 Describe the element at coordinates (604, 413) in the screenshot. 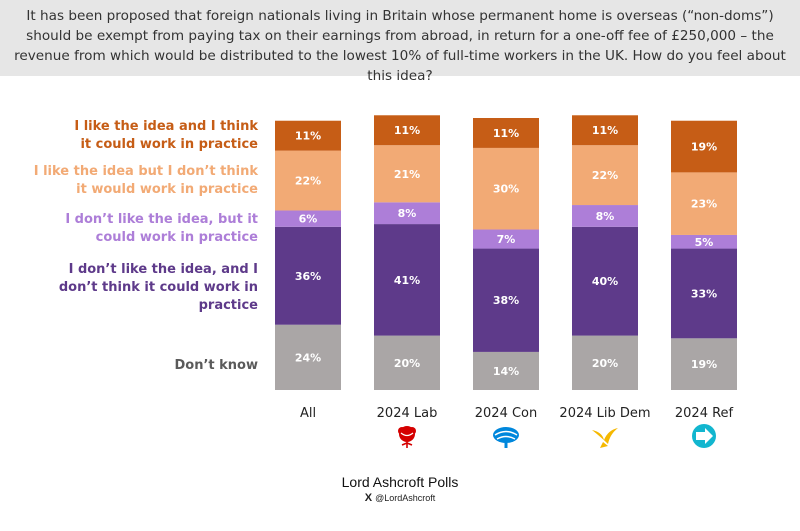

I see `x-tick-label-2024-lib-dem: 2024 Lib Dem` at that location.